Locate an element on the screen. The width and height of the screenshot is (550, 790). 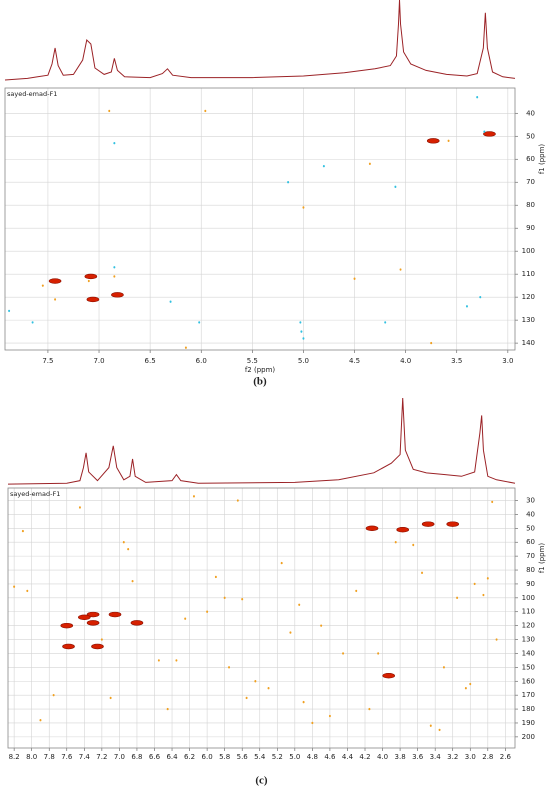
x-tick-label: 7.8 is located at coordinates (49, 757).